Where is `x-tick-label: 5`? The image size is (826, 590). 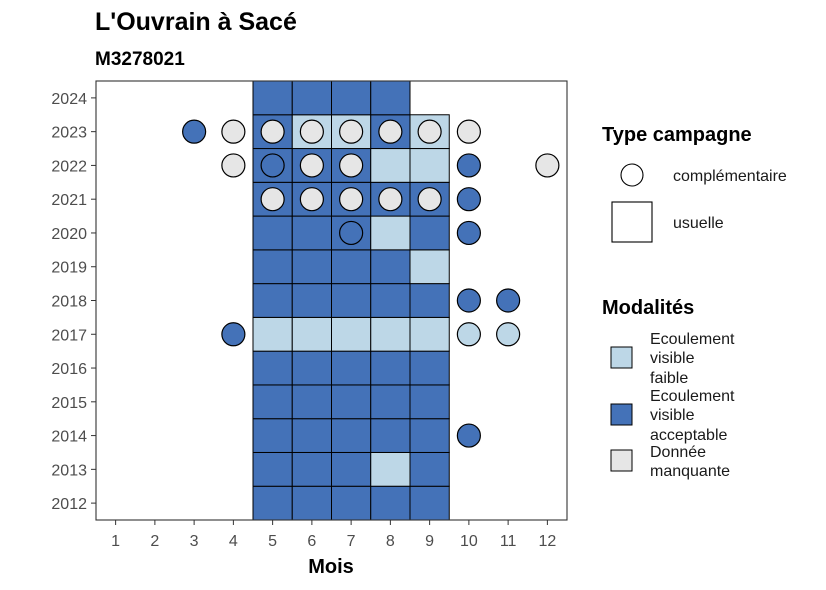
x-tick-label: 5 is located at coordinates (272, 541).